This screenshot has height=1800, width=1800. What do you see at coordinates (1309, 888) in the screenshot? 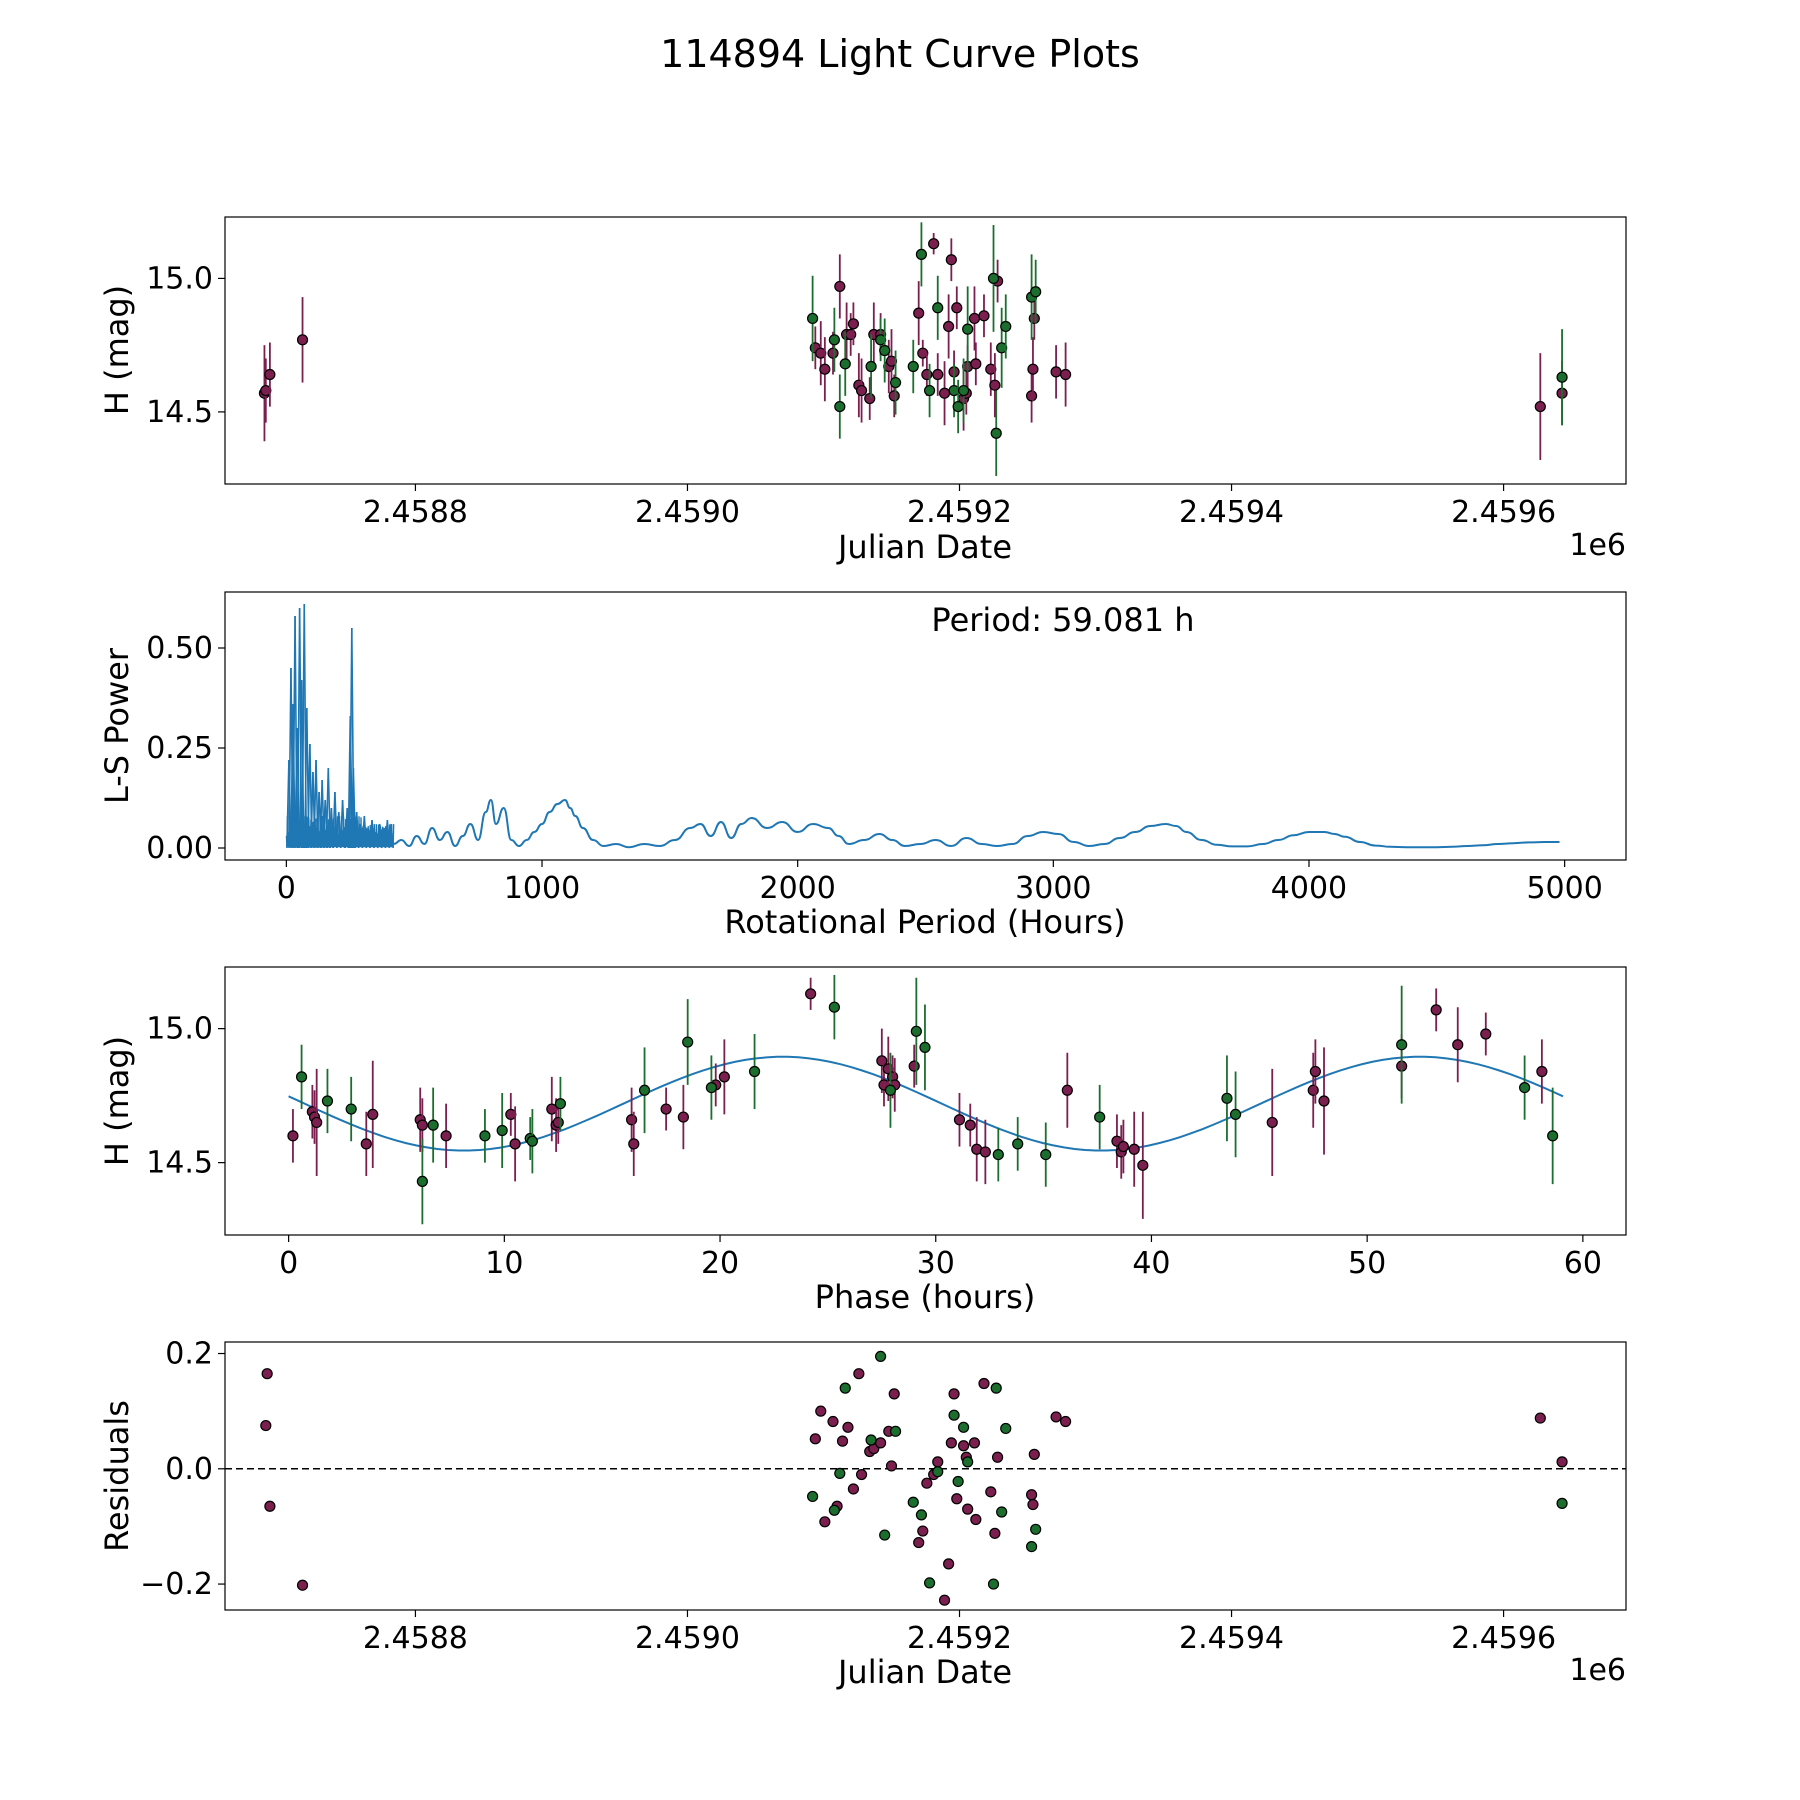
I see `periodogram-xtick-label: 4000` at bounding box center [1309, 888].